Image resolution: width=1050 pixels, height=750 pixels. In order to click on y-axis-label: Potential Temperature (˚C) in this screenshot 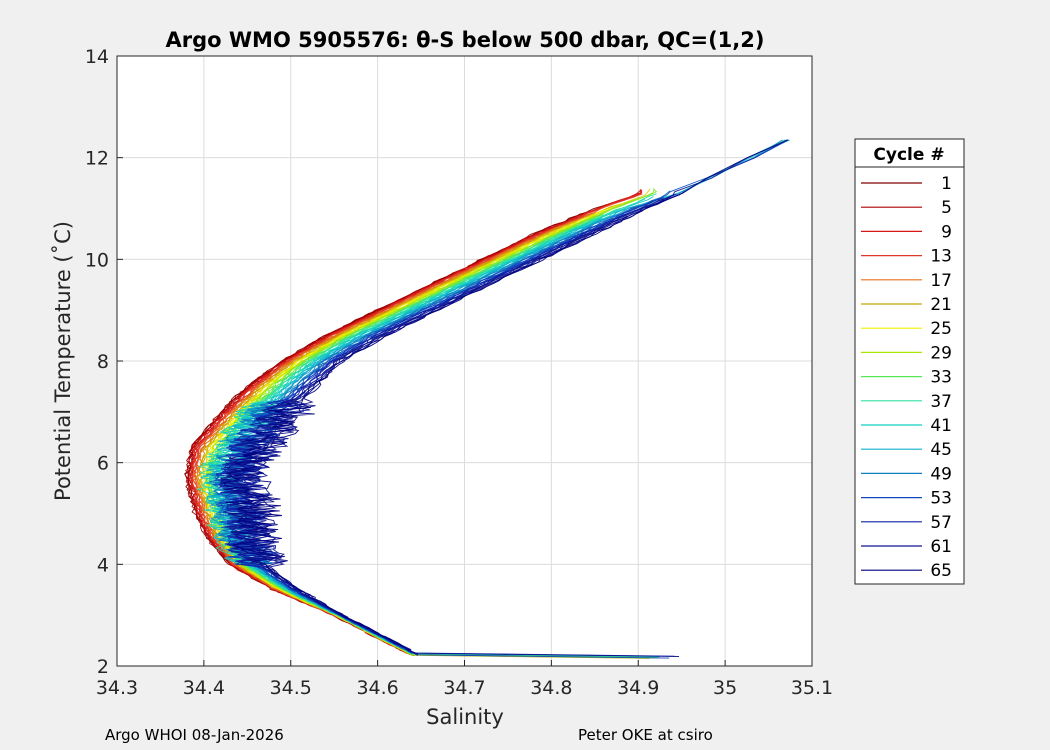, I will do `click(63, 361)`.